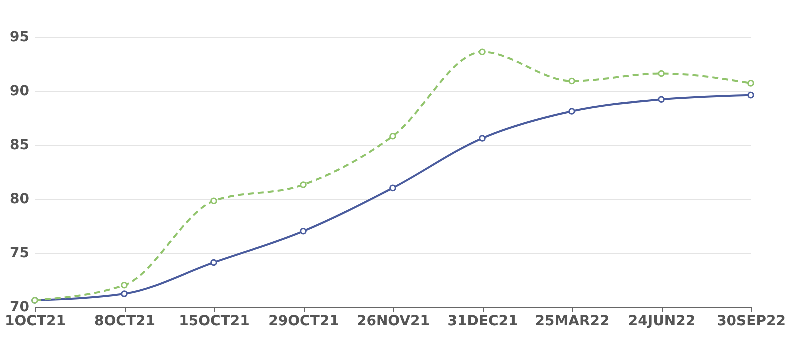 The height and width of the screenshot is (342, 808). I want to click on x-tick-label: 15OCT21, so click(214, 322).